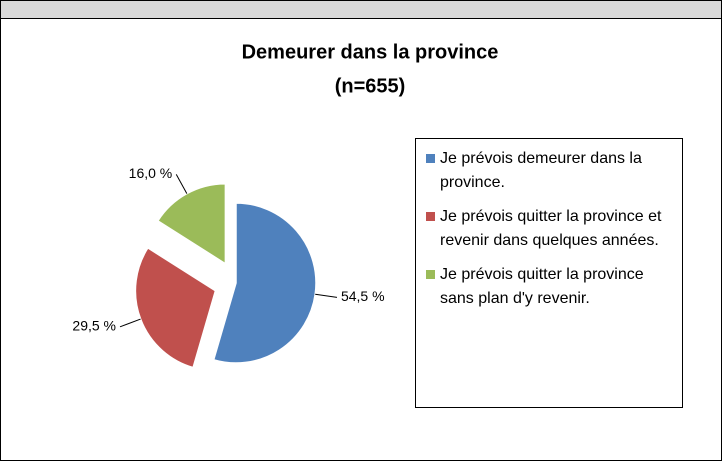 Image resolution: width=722 pixels, height=461 pixels. I want to click on data-label: 54,5 %, so click(363, 296).